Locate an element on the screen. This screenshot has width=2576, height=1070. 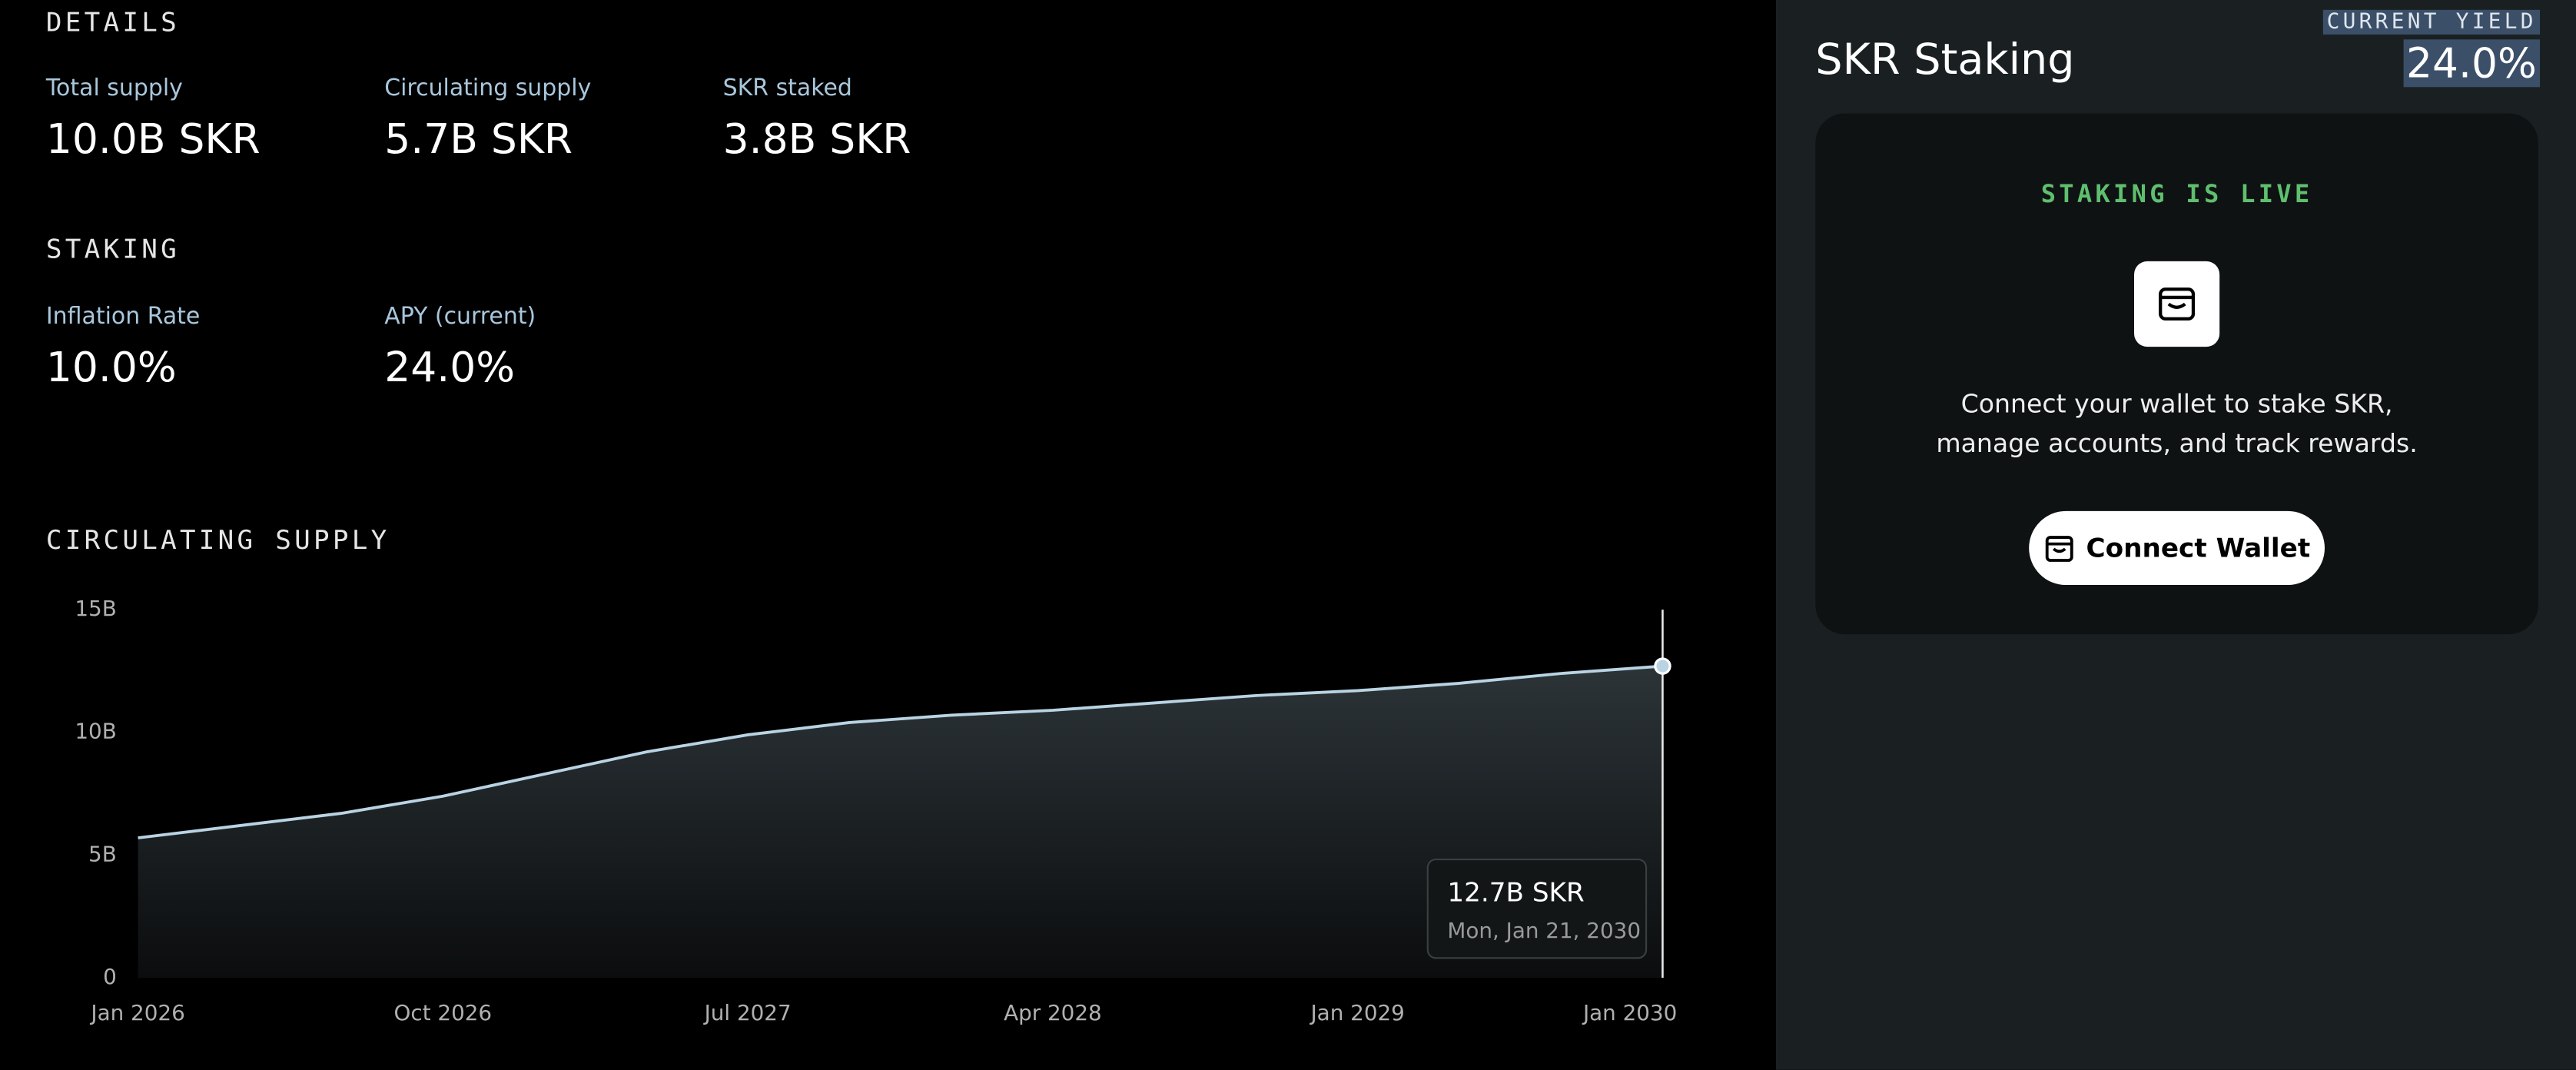
y-tick-label: 10B is located at coordinates (95, 731).